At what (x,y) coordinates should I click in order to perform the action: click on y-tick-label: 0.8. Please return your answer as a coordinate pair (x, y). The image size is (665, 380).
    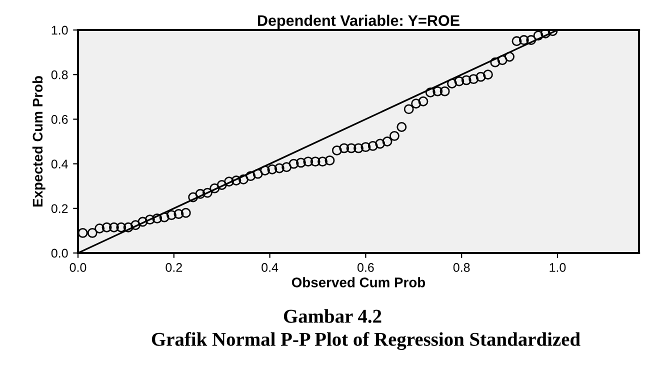
    Looking at the image, I should click on (59, 75).